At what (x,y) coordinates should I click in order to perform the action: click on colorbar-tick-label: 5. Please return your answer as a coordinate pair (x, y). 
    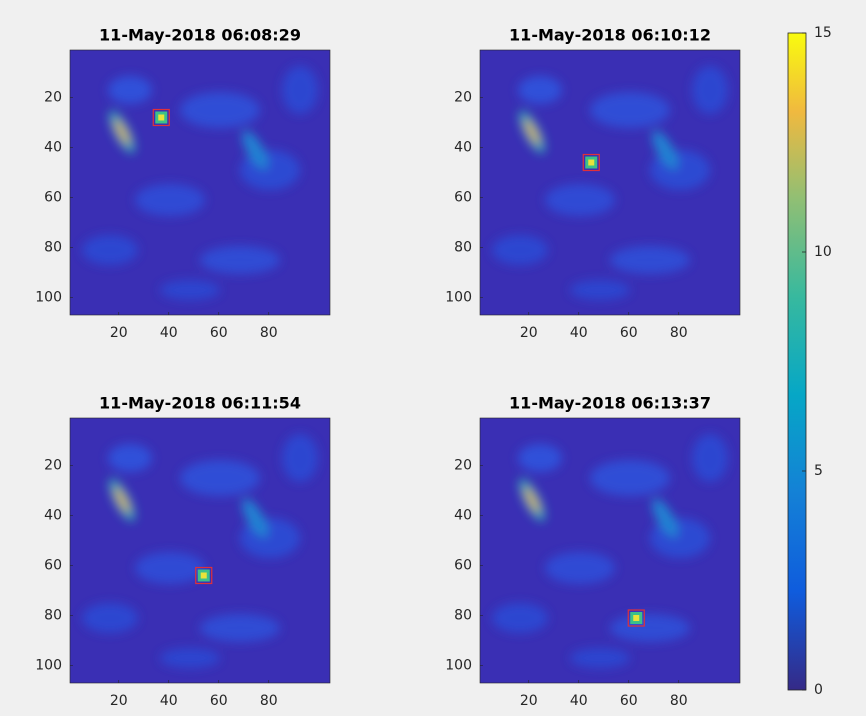
    Looking at the image, I should click on (818, 471).